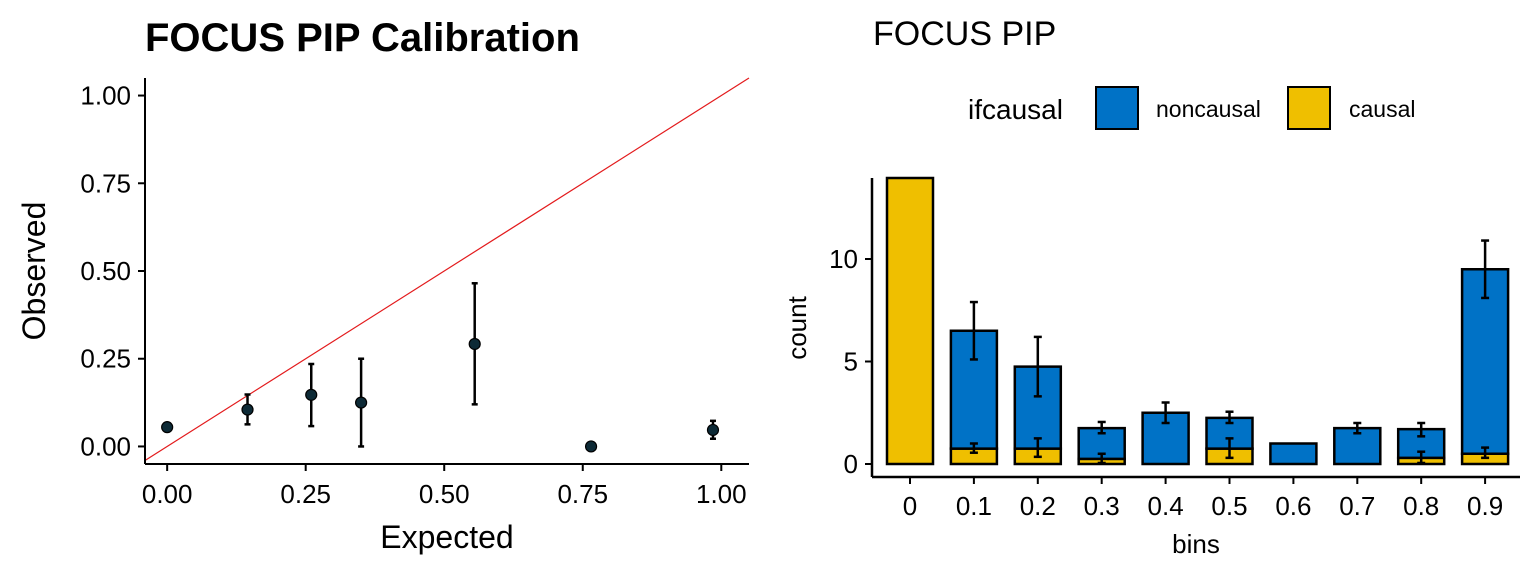 This screenshot has height=576, width=1536. I want to click on legend-title: ifcausal, so click(1015, 109).